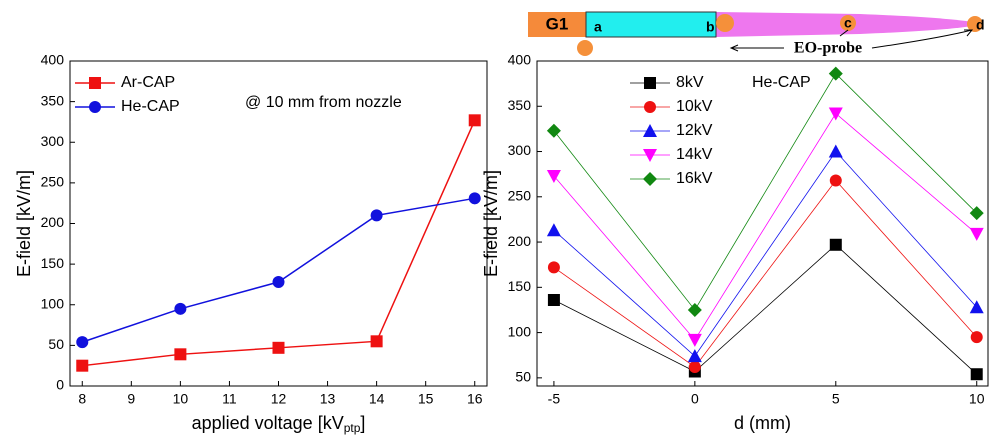 The height and width of the screenshot is (436, 990). I want to click on x-tick-label: 16, so click(475, 399).